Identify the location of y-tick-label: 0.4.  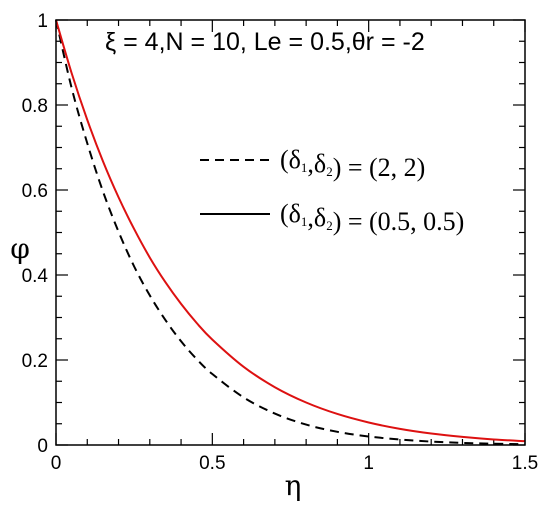
(35, 276).